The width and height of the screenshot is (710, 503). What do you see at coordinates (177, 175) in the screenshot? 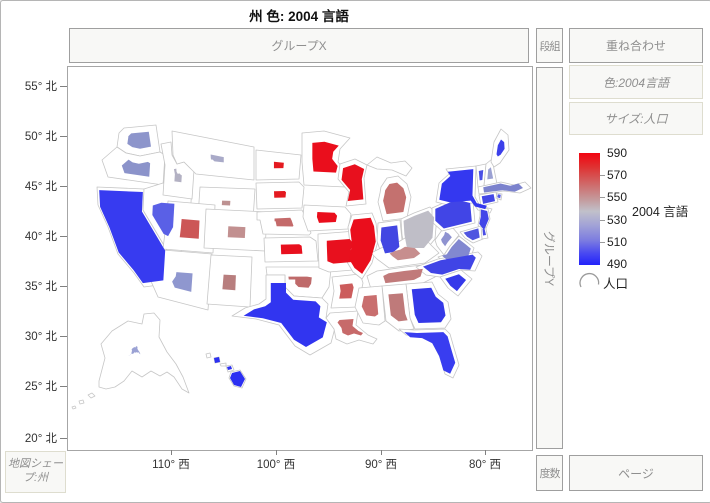
I see `state-marker-ID` at bounding box center [177, 175].